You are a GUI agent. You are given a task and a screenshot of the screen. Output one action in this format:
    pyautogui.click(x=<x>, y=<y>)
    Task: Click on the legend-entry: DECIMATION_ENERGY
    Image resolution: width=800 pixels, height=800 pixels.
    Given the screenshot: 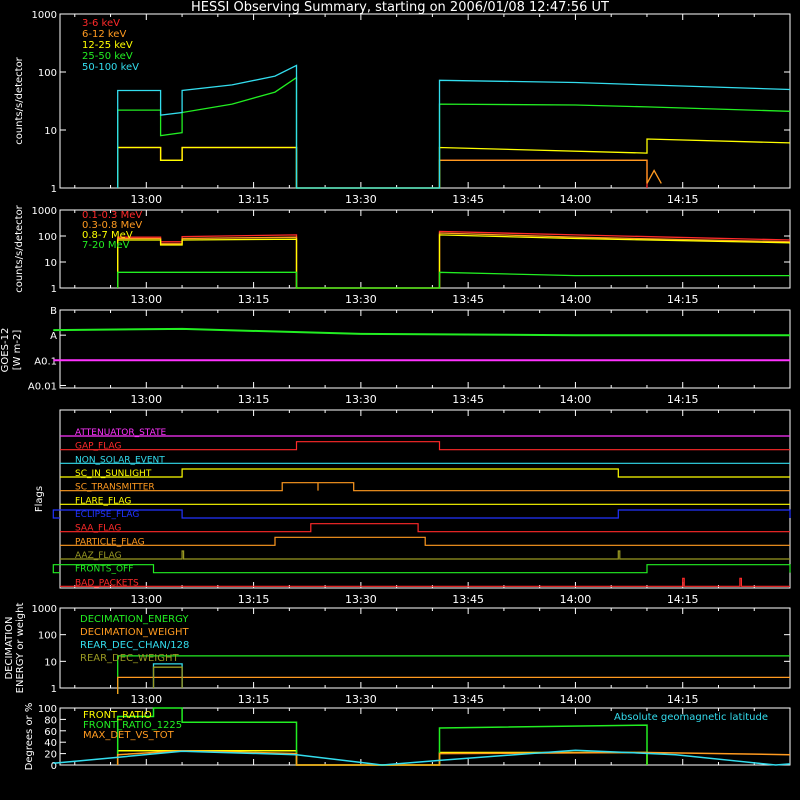 What is the action you would take?
    pyautogui.click(x=134, y=619)
    